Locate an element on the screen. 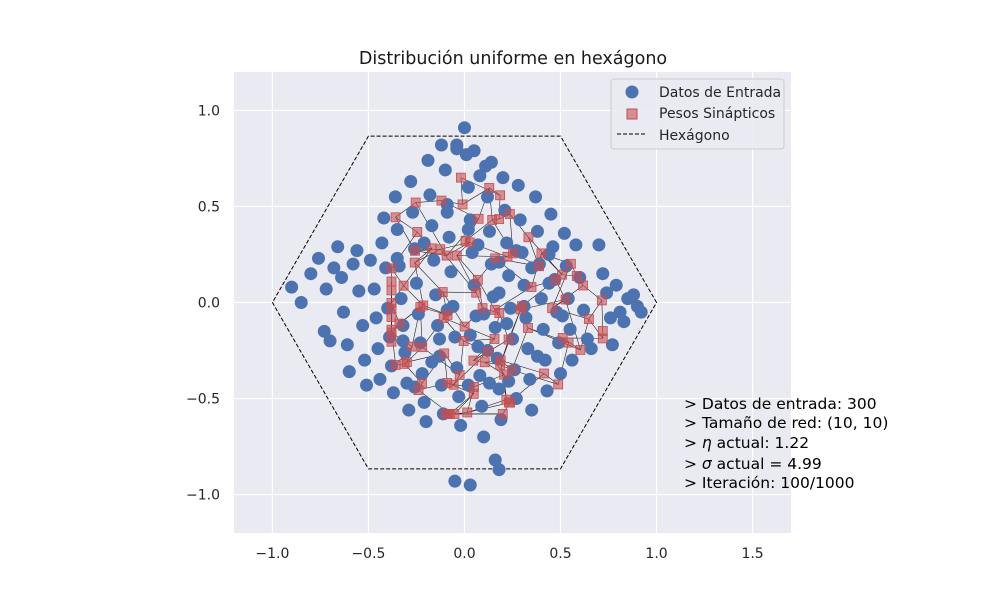  weight-points is located at coordinates (497, 295).